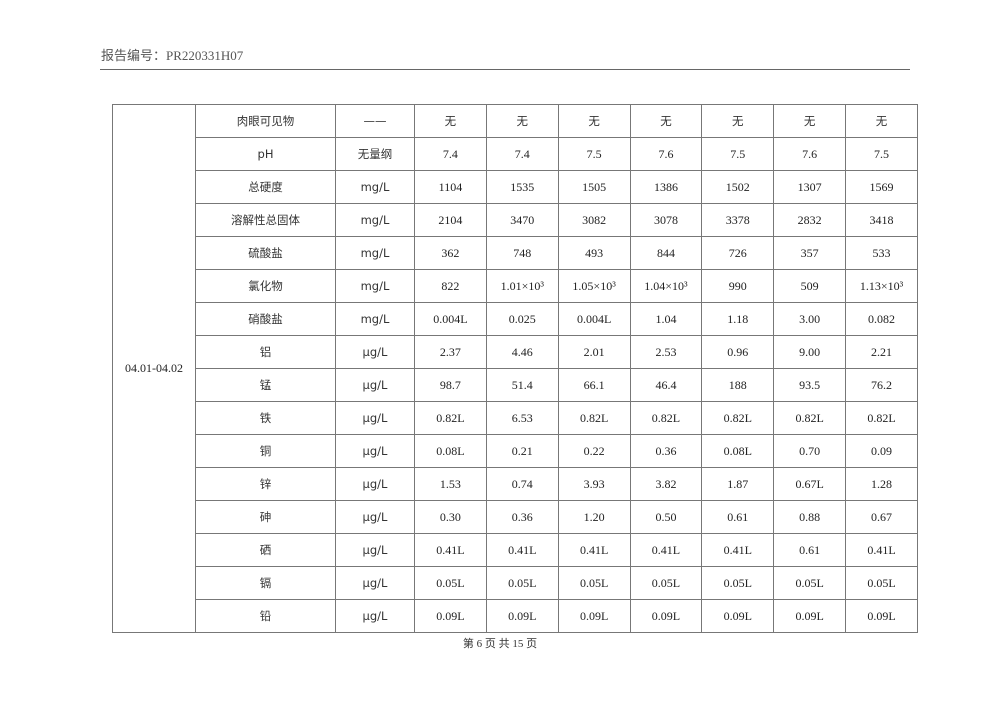 The height and width of the screenshot is (707, 1000). What do you see at coordinates (515, 154) in the screenshot?
I see `table-row: pH 无量纲 7.4 7.4 7.5 7.6 7.5 7.6 7.5` at bounding box center [515, 154].